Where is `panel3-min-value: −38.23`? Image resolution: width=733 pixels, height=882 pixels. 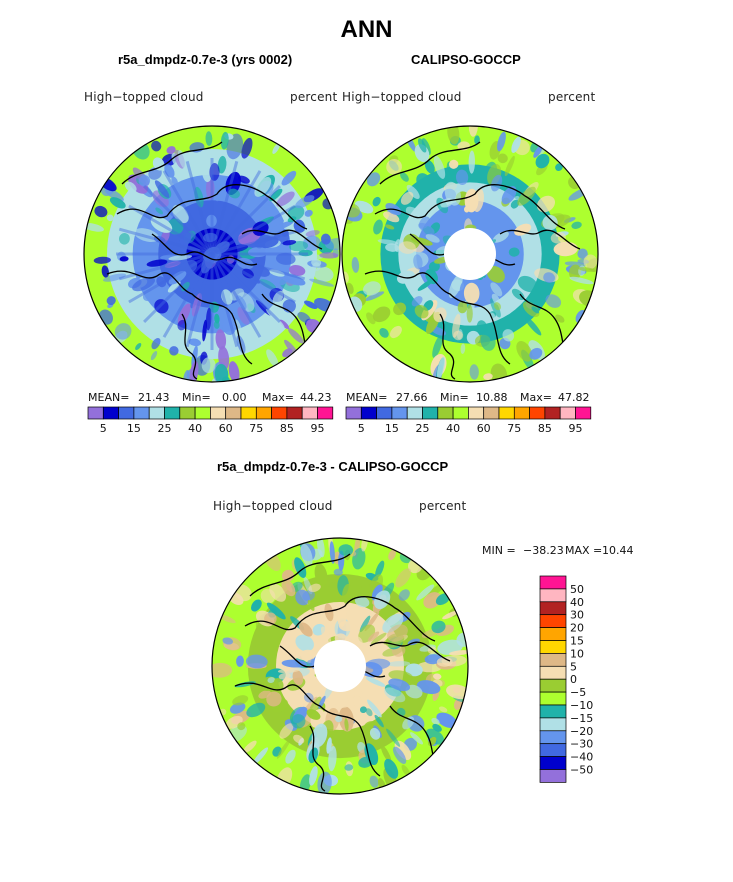
panel3-min-value: −38.23 is located at coordinates (543, 550).